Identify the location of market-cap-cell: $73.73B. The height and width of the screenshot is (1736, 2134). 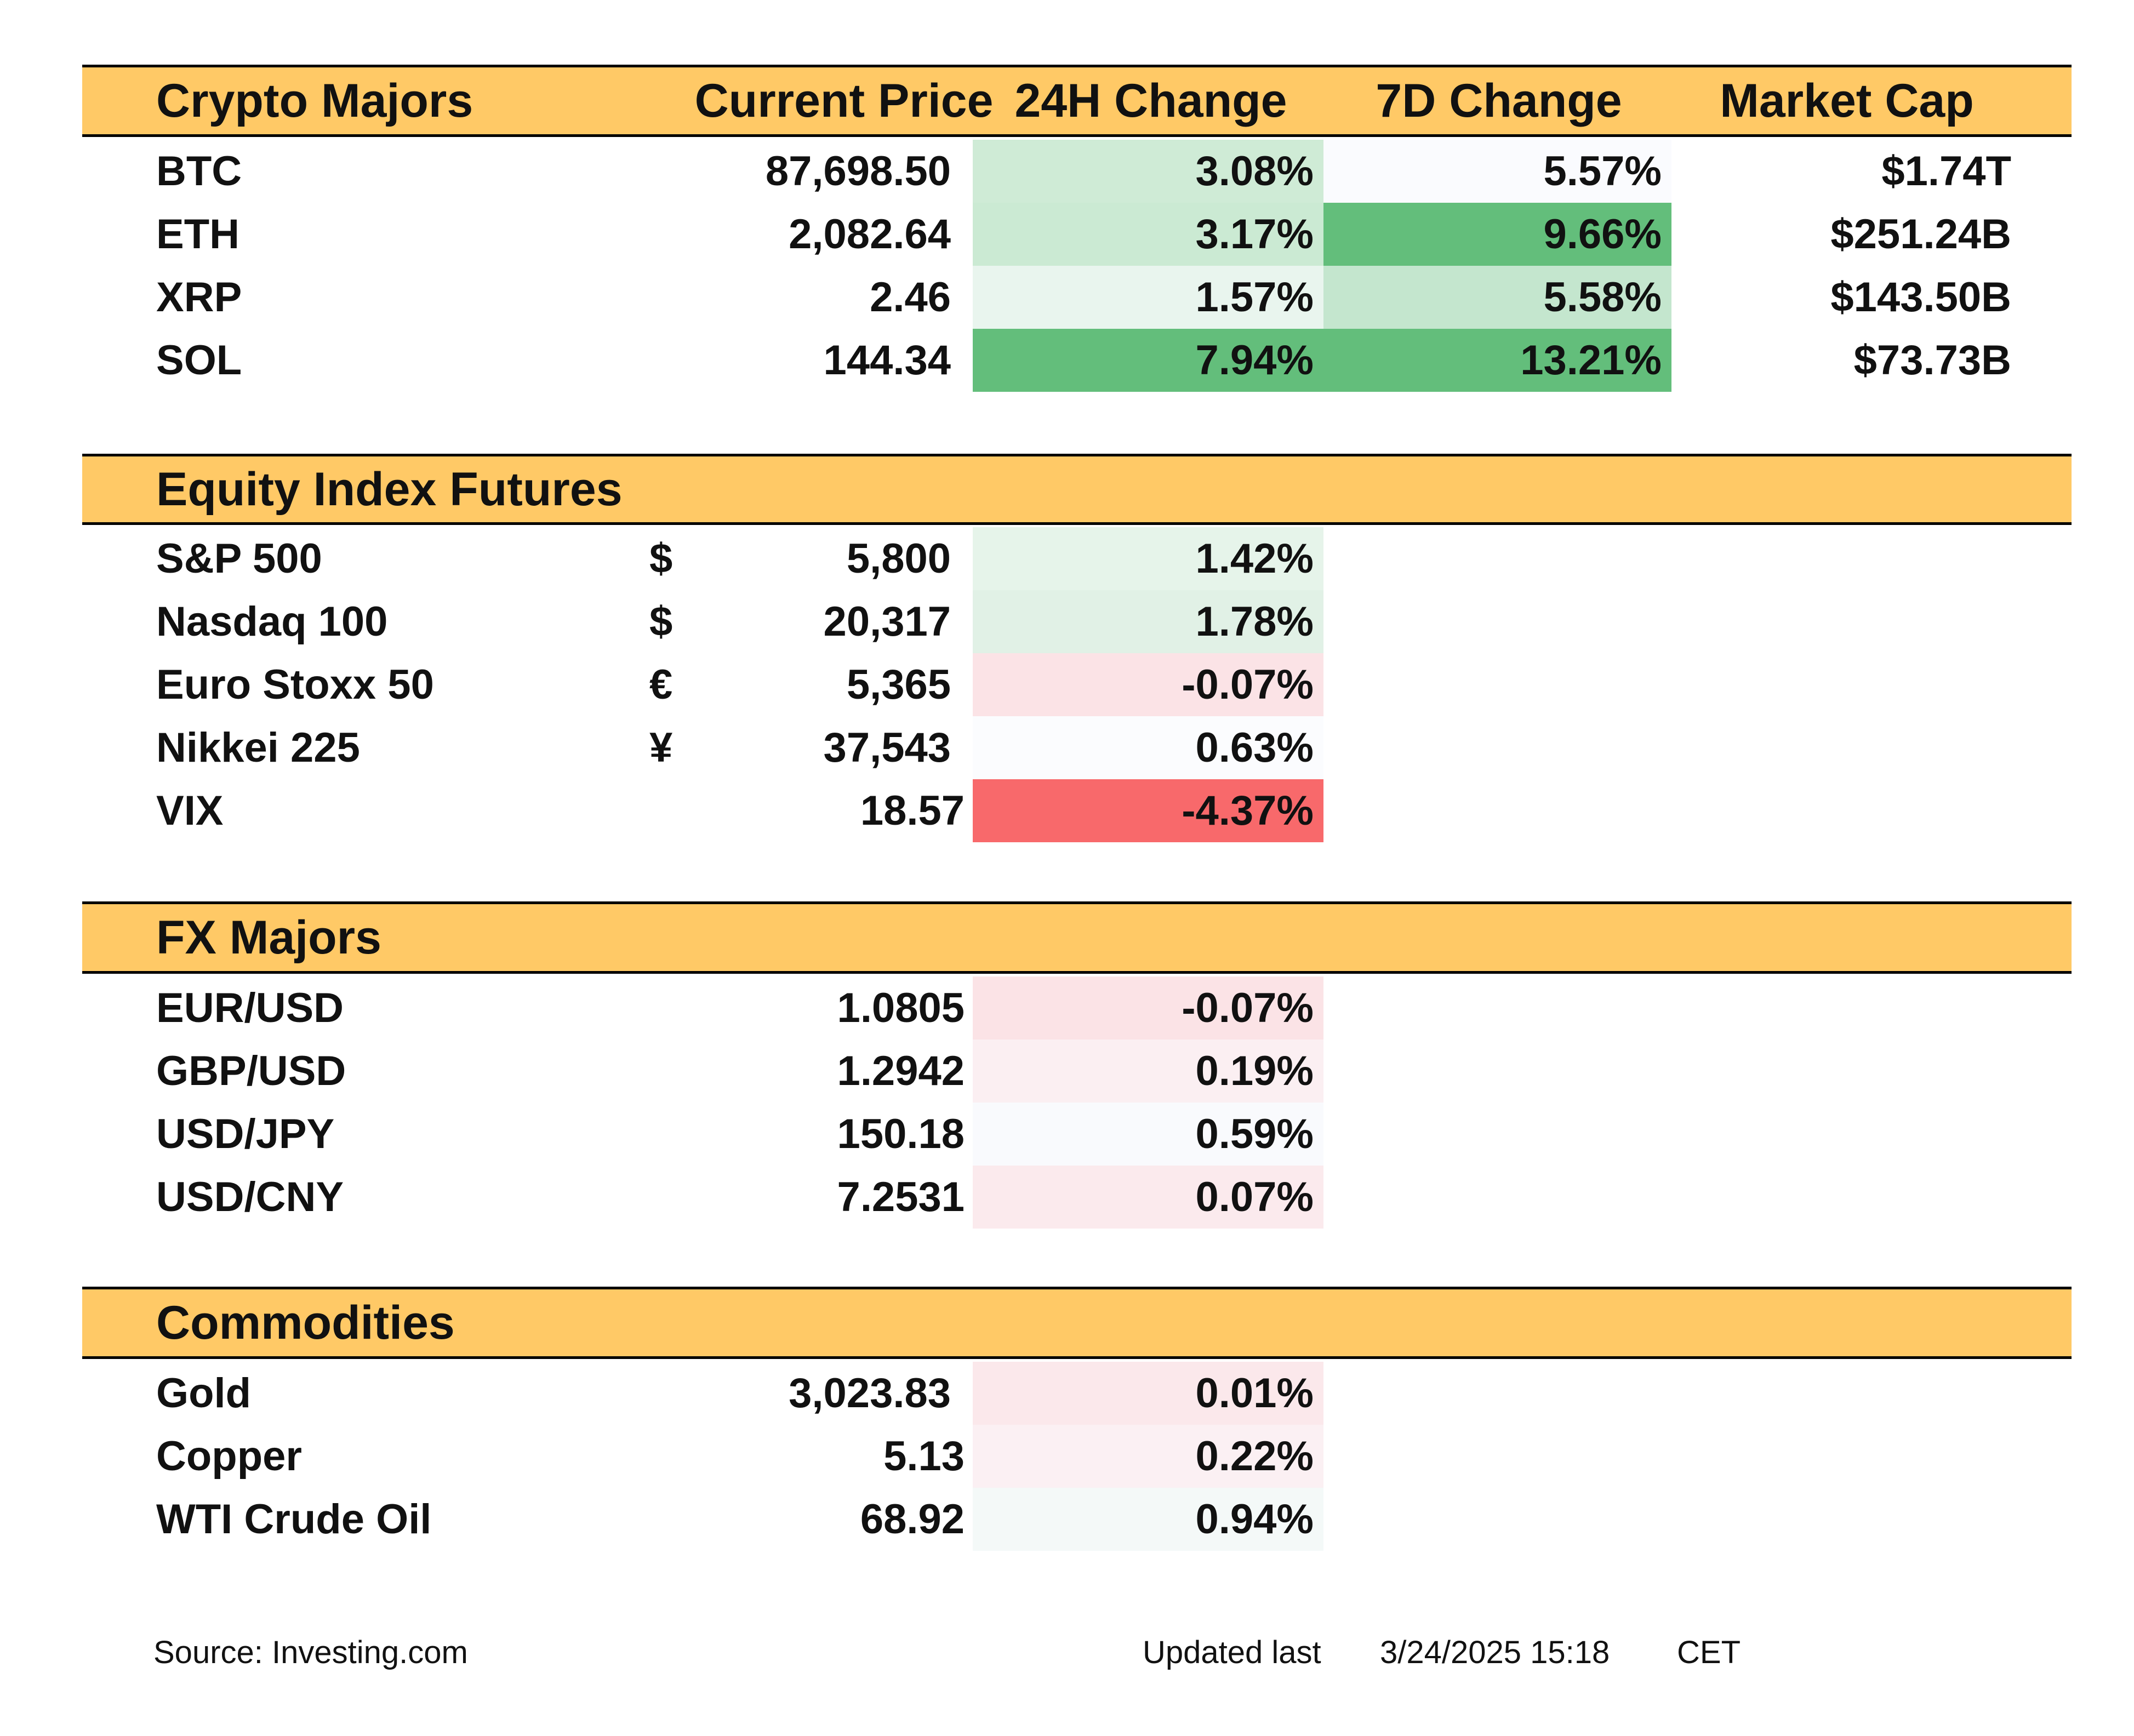
(1932, 360).